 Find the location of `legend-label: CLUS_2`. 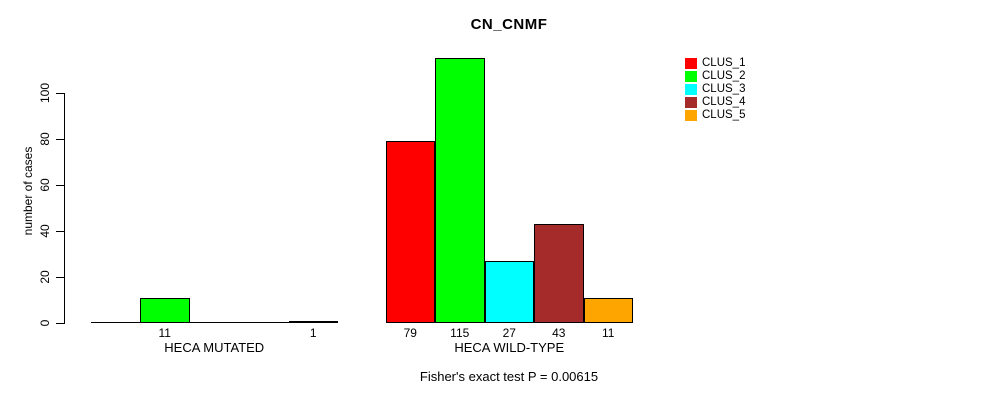

legend-label: CLUS_2 is located at coordinates (724, 76).